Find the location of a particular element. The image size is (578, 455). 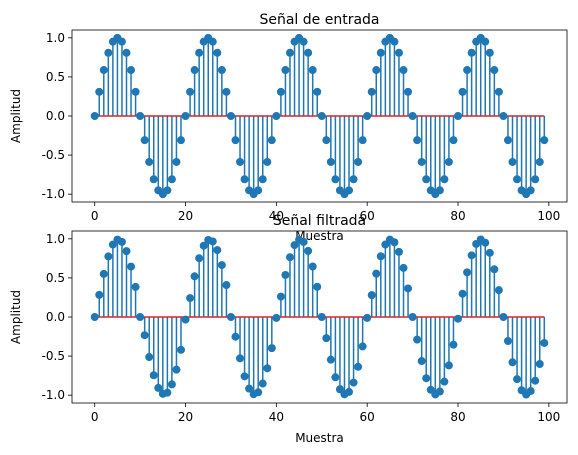

input-signal-y-tick-label: 0.0 is located at coordinates (55, 116).